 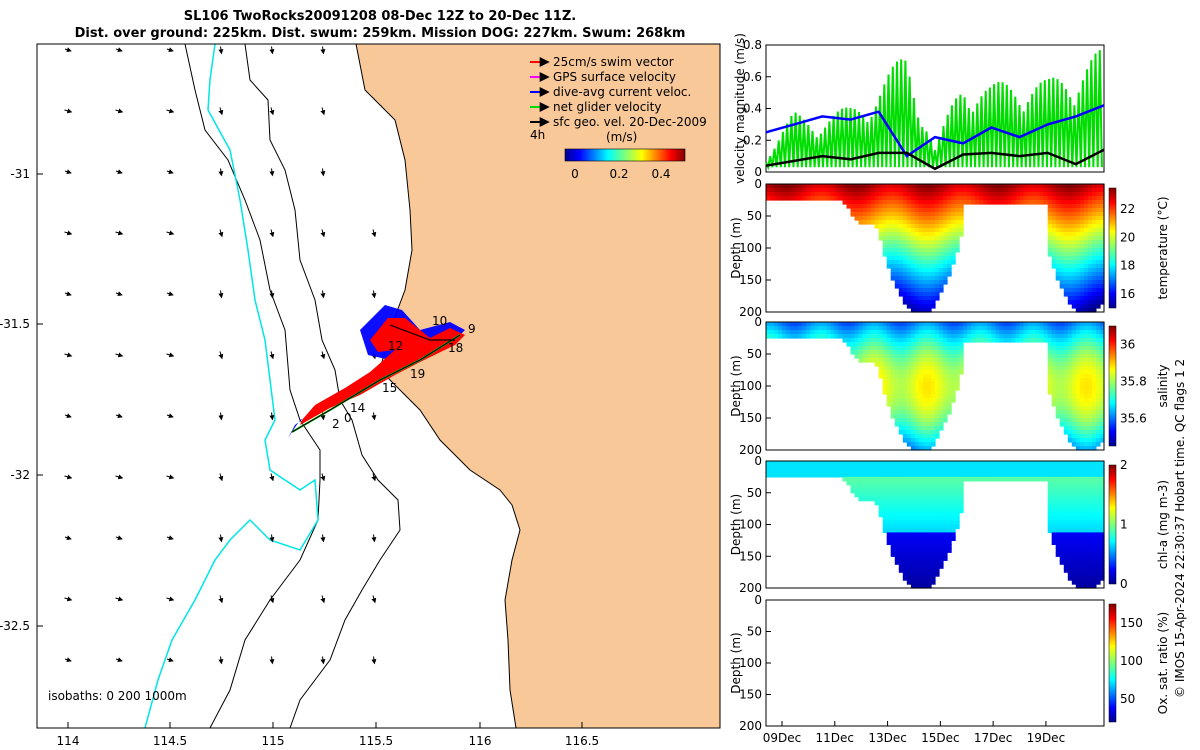 What do you see at coordinates (620, 174) in the screenshot?
I see `speed-colorbar-ticks: 0 0.2 0.4` at bounding box center [620, 174].